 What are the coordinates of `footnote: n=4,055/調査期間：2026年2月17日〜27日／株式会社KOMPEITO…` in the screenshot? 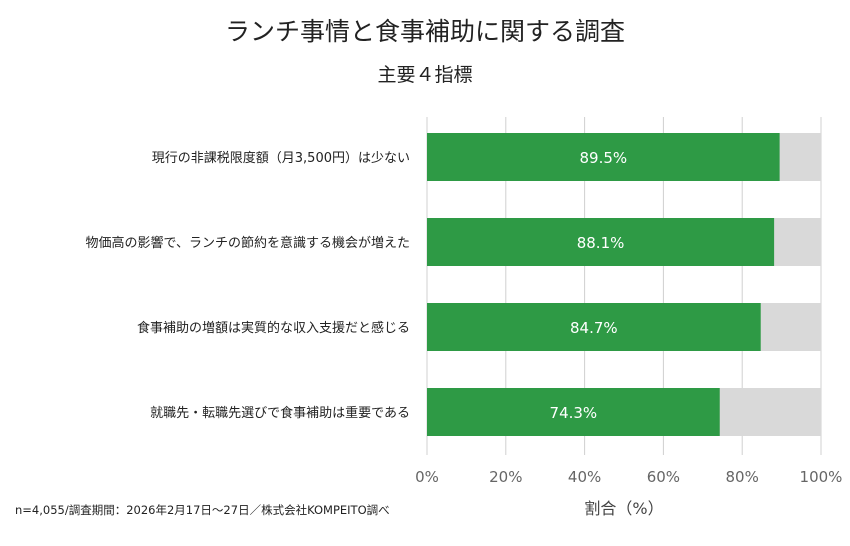 It's located at (202, 510).